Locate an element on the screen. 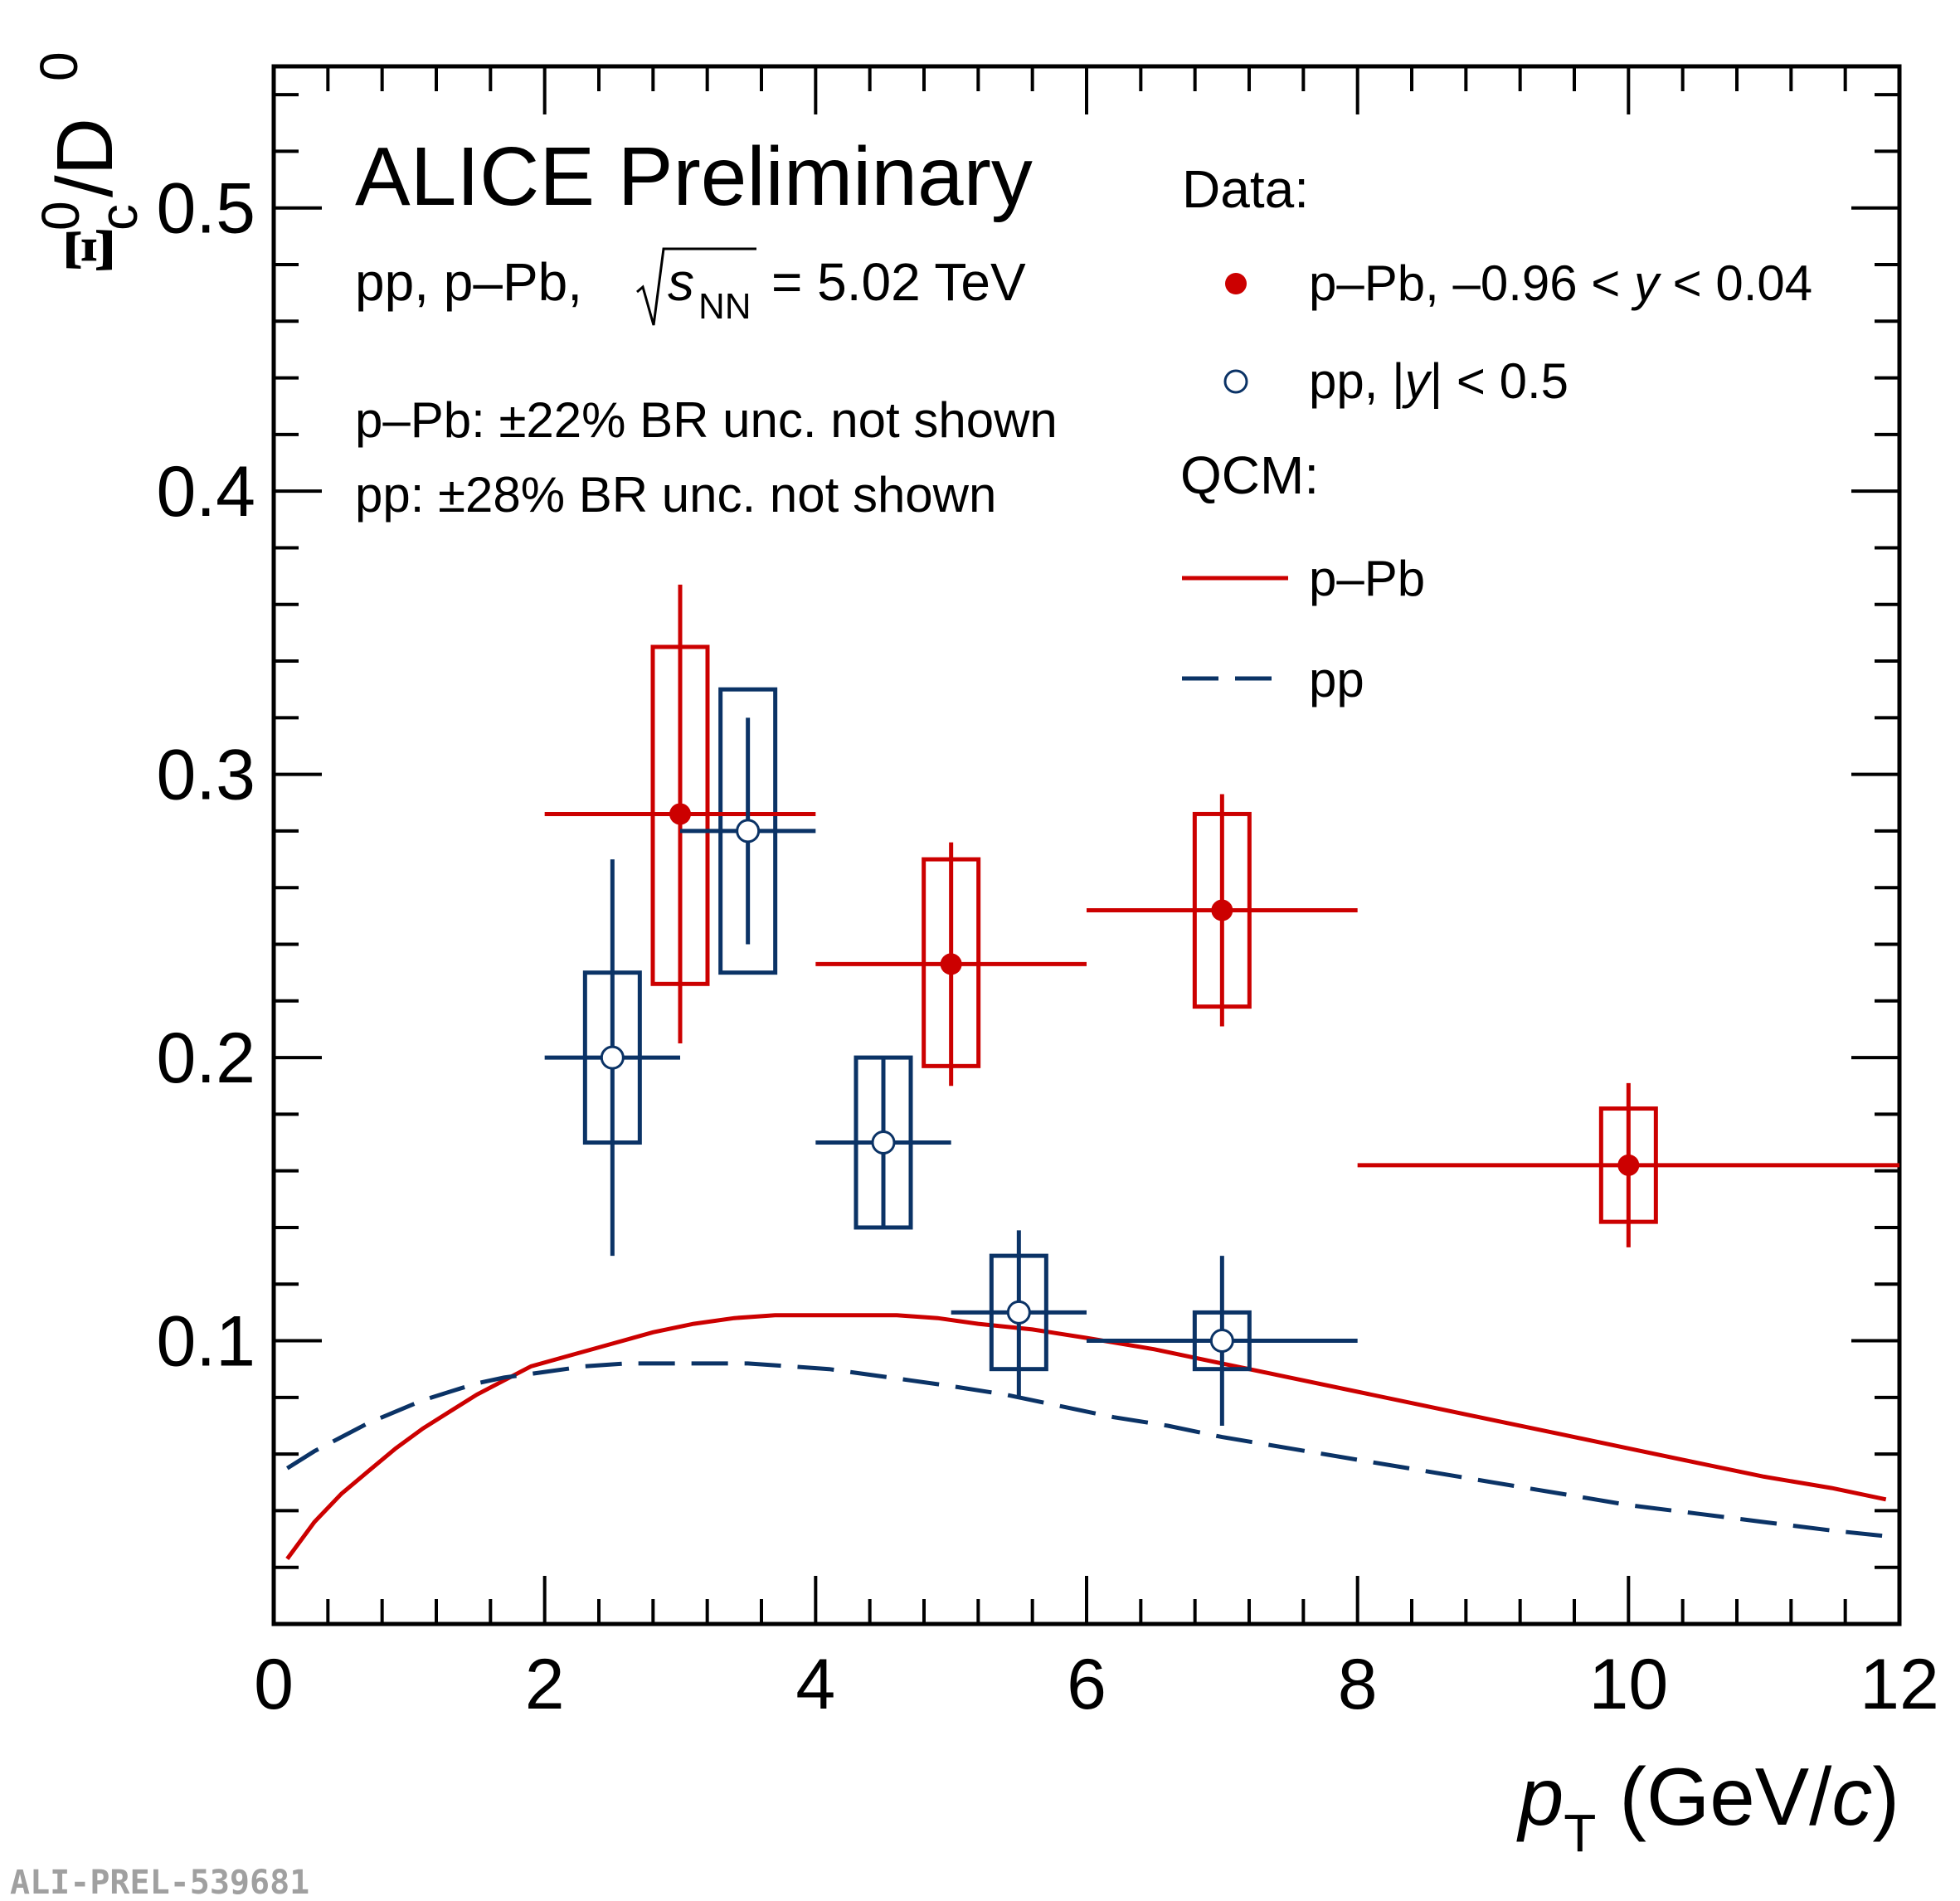 The width and height of the screenshot is (1960, 1901). chart-title: ALICE Preliminary is located at coordinates (694, 176).